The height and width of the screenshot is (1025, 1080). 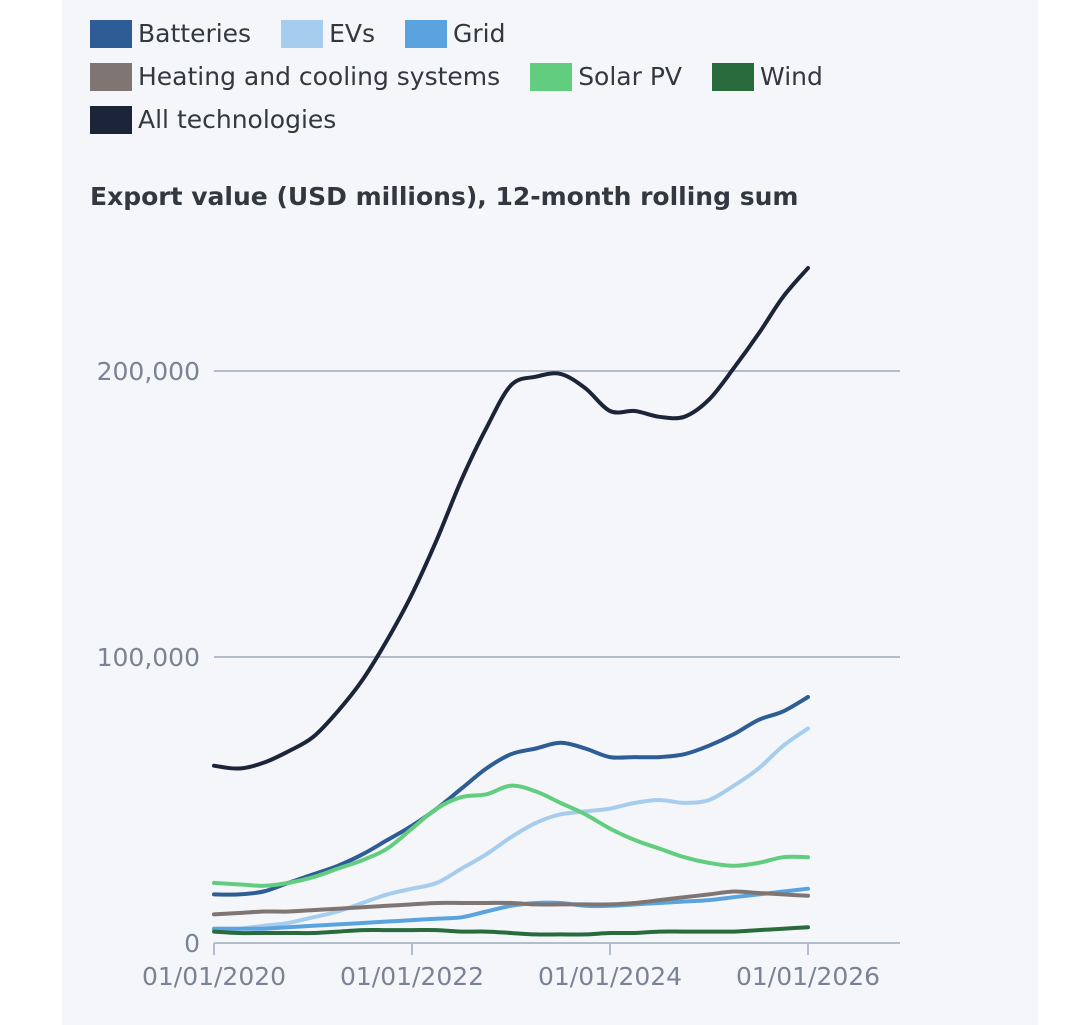 I want to click on legend-item-grid: Grid, so click(x=455, y=33).